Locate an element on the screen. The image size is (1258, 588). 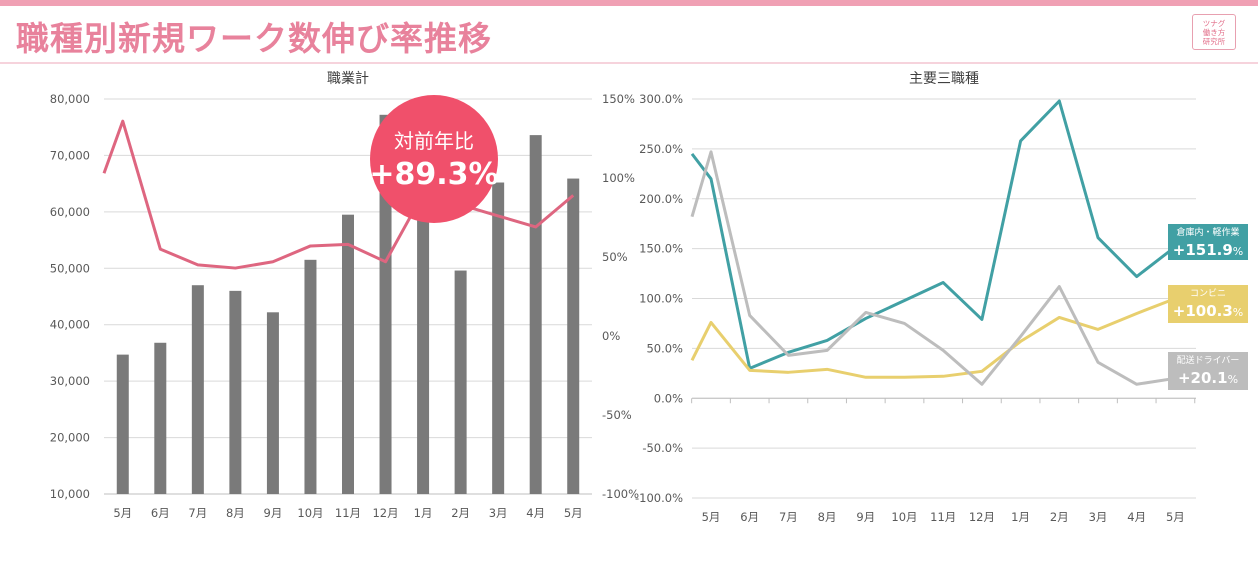
page-title: 職種別新規ワーク数伸び率推移 is located at coordinates (254, 38).